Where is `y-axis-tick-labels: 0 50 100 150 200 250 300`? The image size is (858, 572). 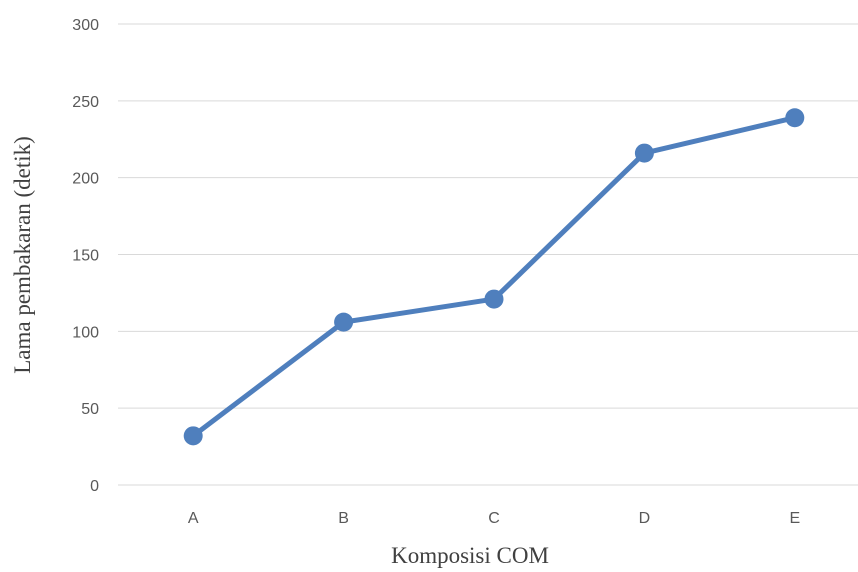
y-axis-tick-labels: 0 50 100 150 200 250 300 is located at coordinates (85, 256).